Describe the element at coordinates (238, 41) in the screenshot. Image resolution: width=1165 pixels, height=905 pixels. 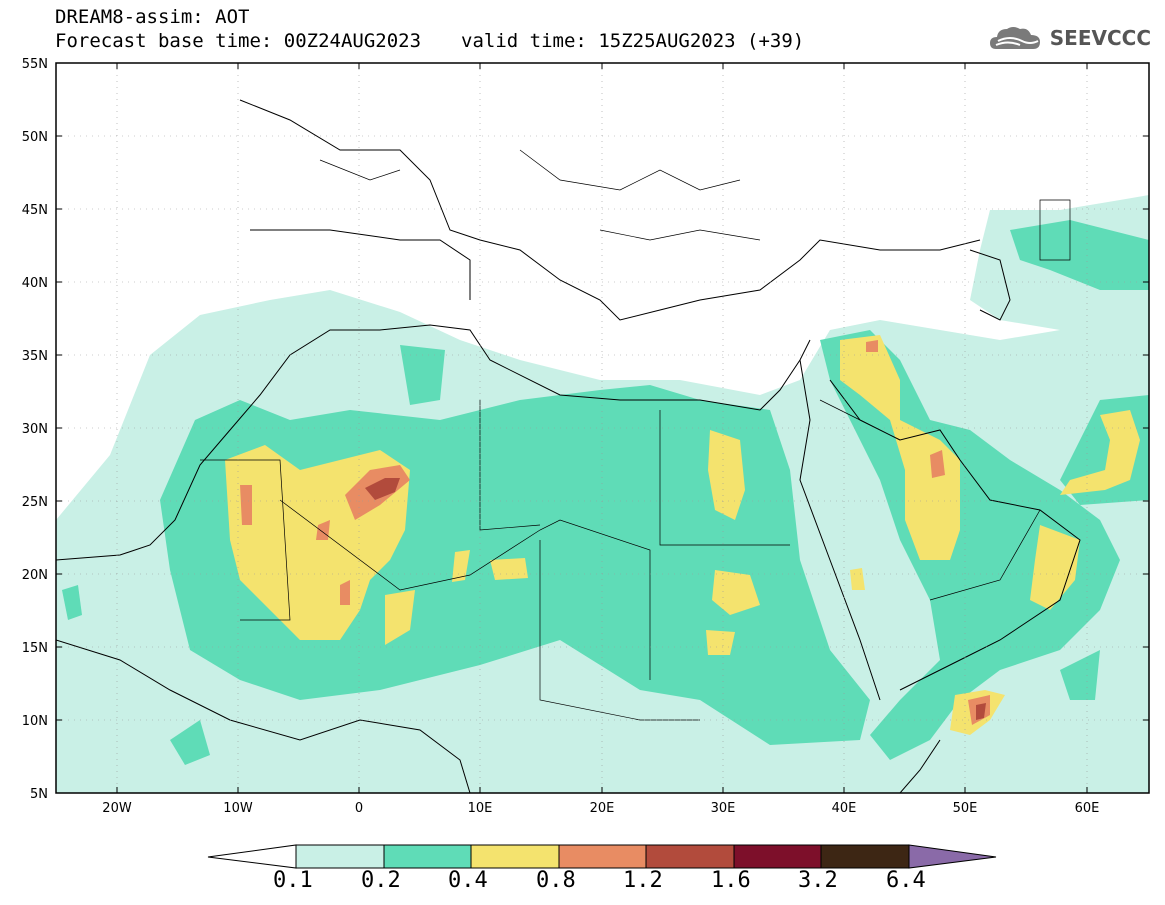
I see `base-time: Forecast base time: 00Z24AUG2023` at that location.